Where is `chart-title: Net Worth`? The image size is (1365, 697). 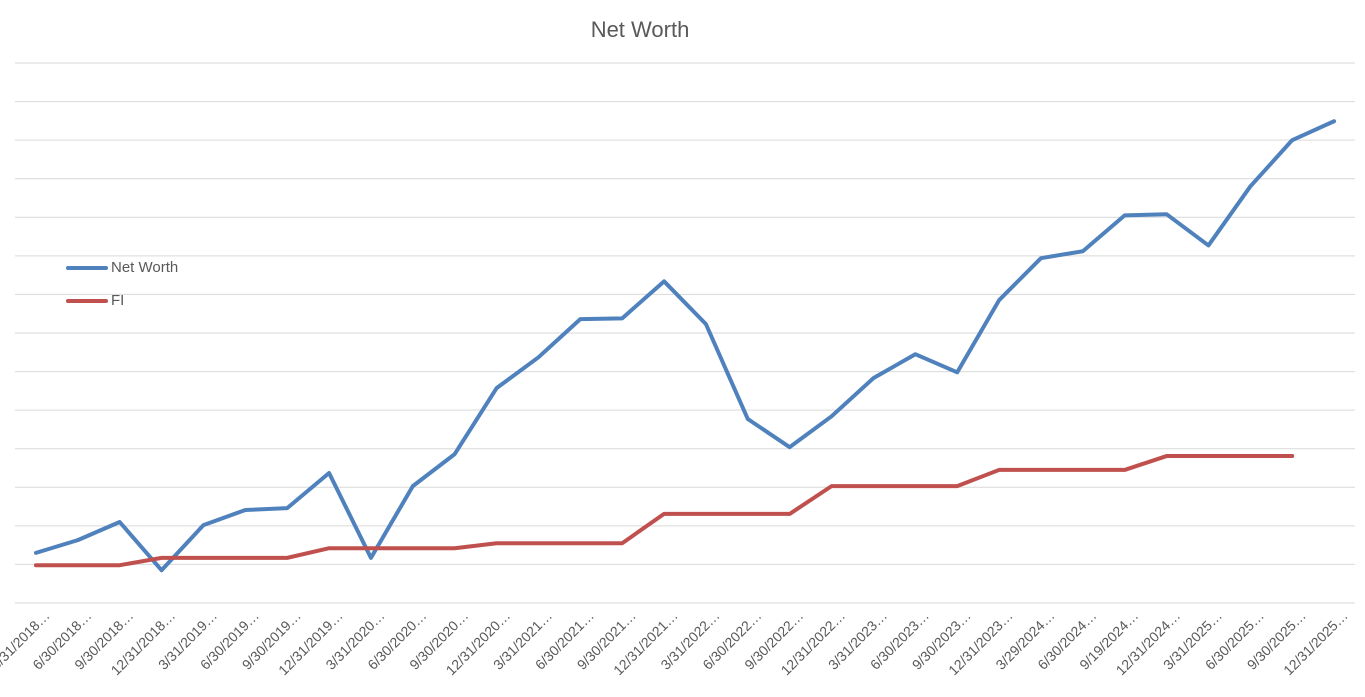 chart-title: Net Worth is located at coordinates (640, 29).